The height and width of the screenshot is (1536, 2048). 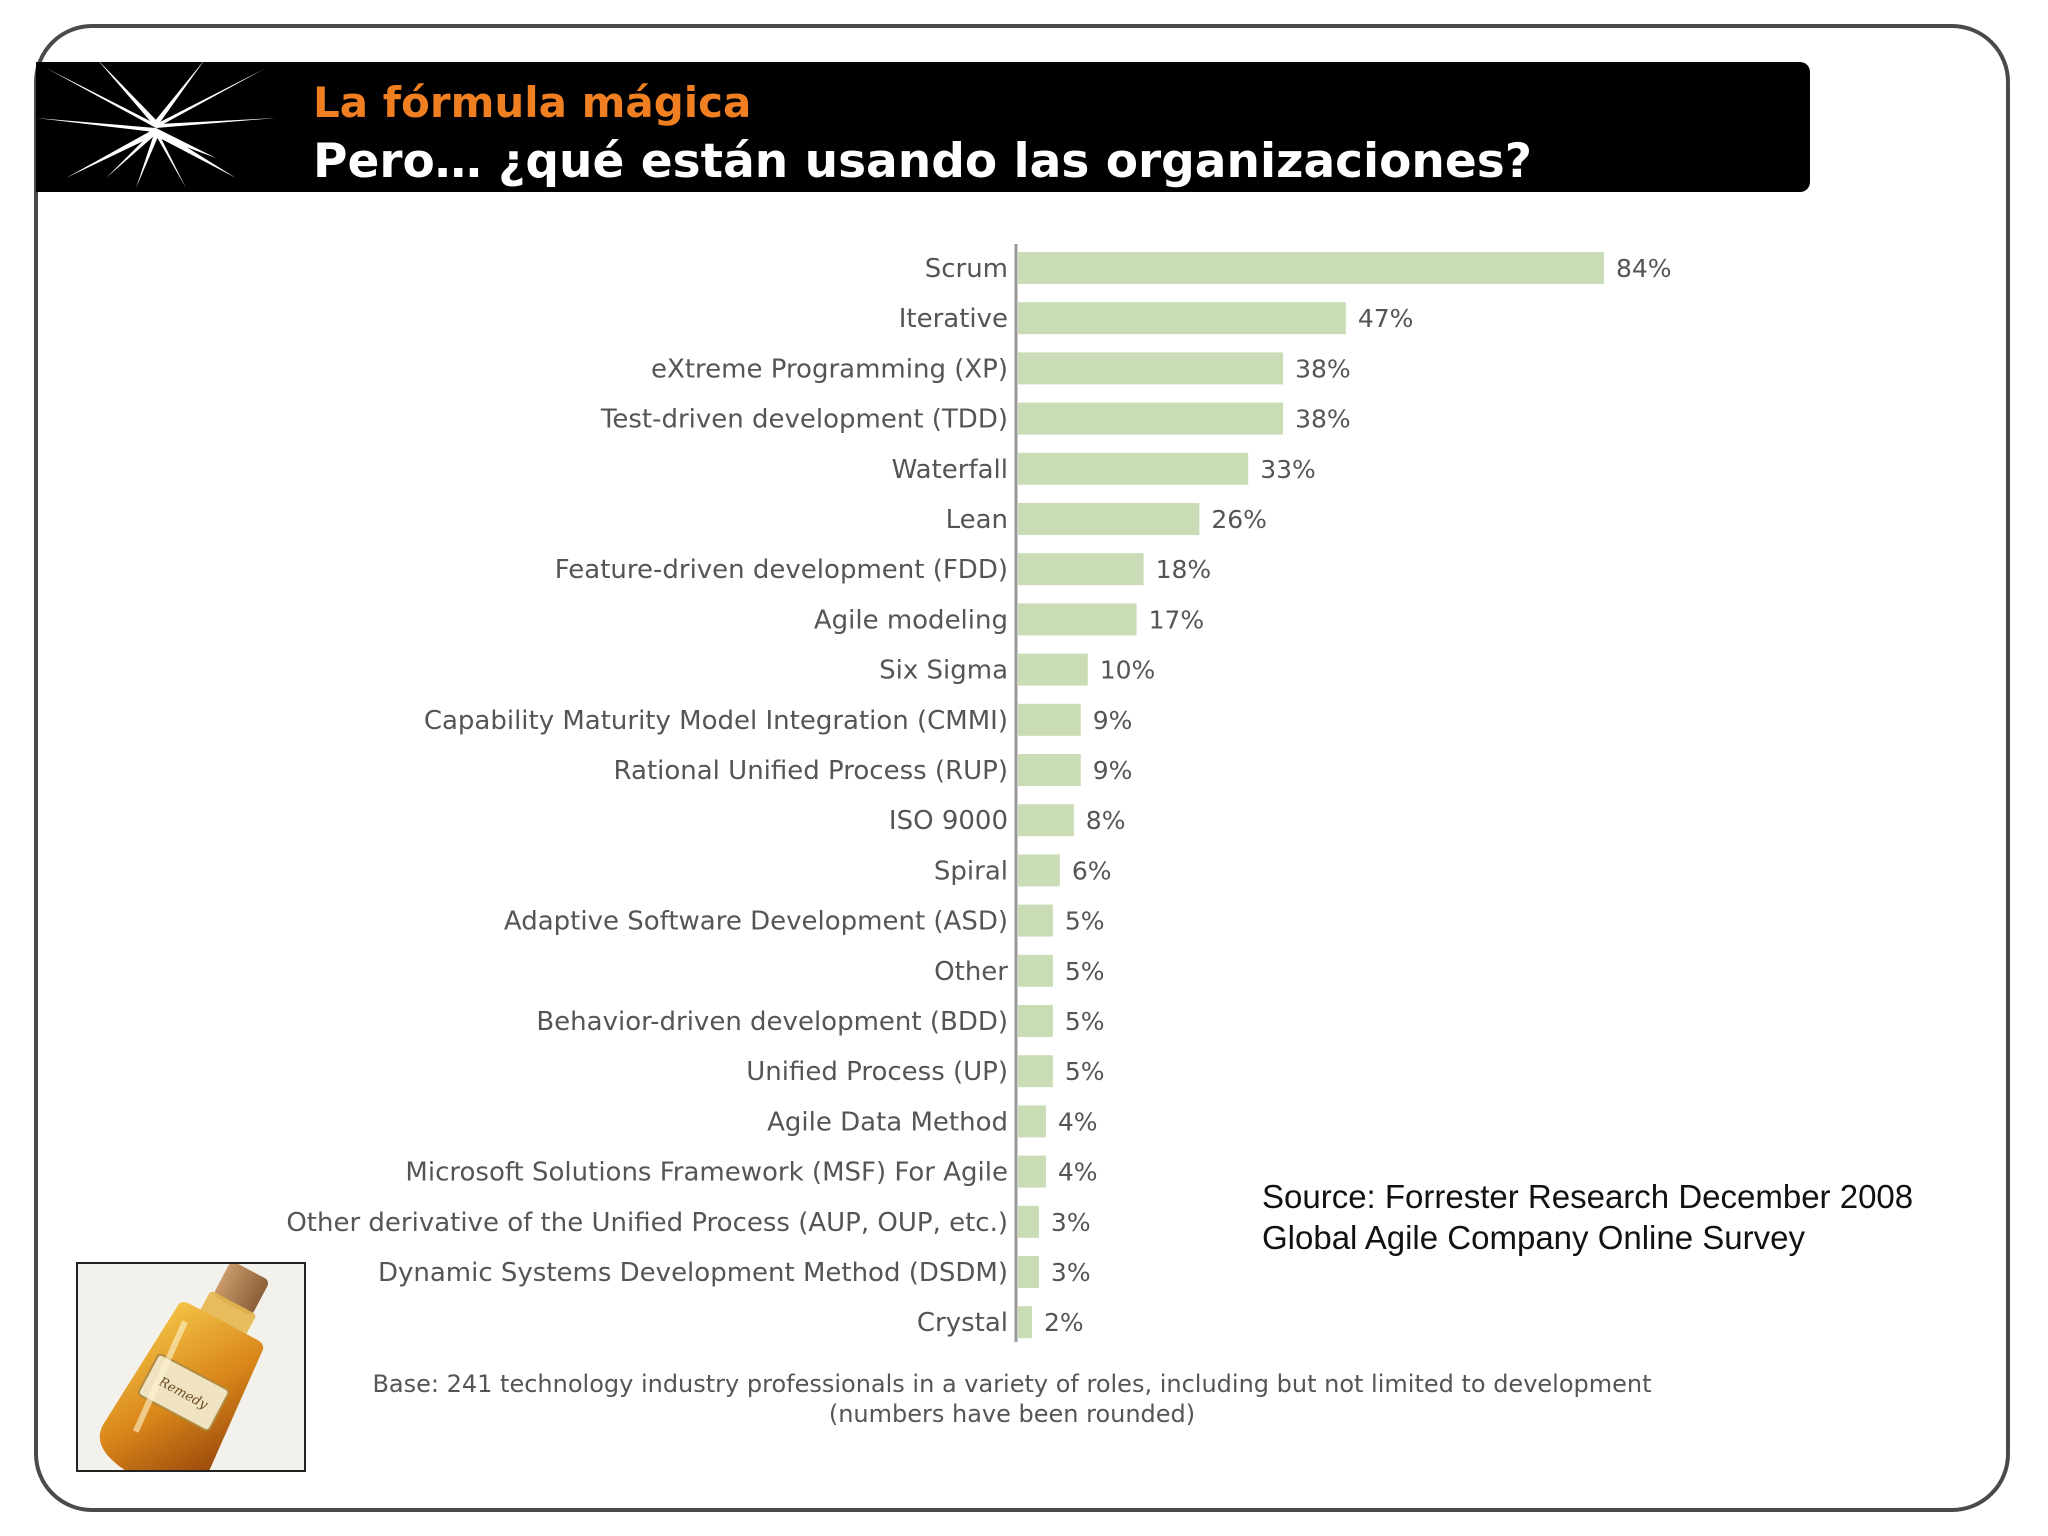 What do you see at coordinates (1644, 268) in the screenshot?
I see `value-label-0: 84%` at bounding box center [1644, 268].